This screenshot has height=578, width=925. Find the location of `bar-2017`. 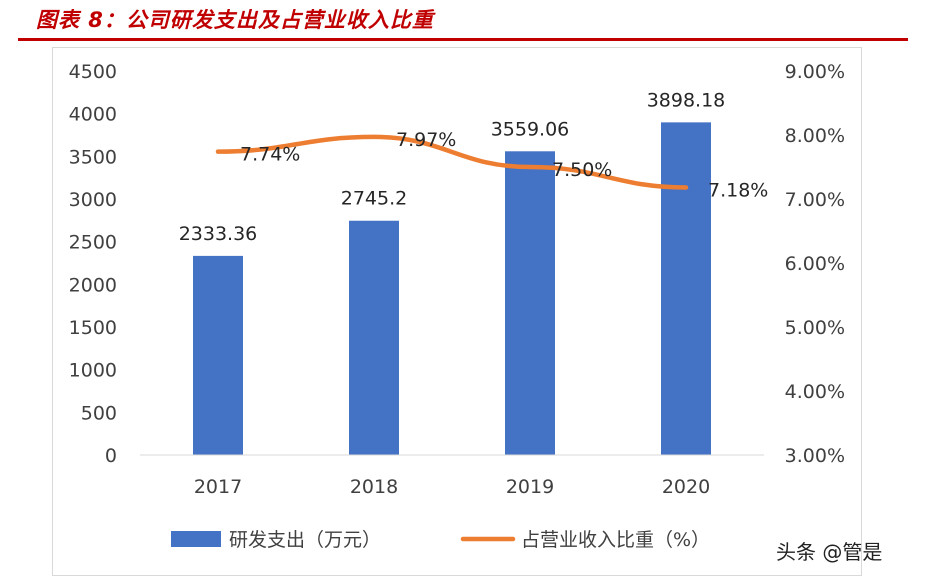

bar-2017 is located at coordinates (218, 355).